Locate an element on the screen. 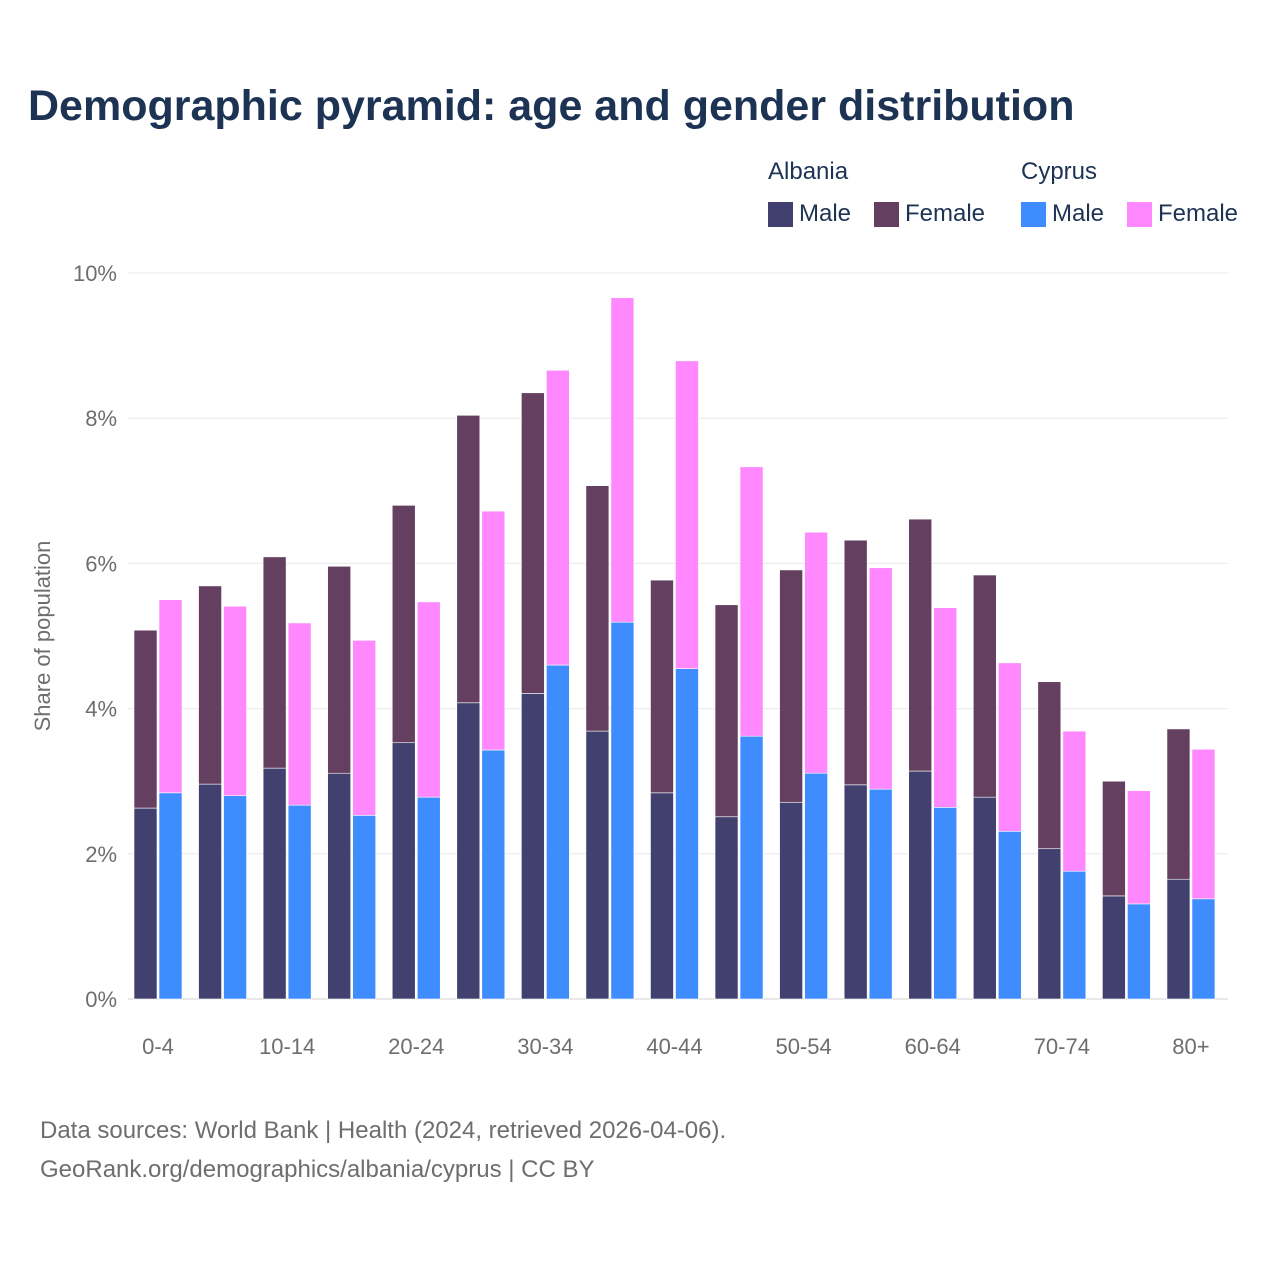 This screenshot has width=1280, height=1280. x-tick-label: 60-64 is located at coordinates (933, 1046).